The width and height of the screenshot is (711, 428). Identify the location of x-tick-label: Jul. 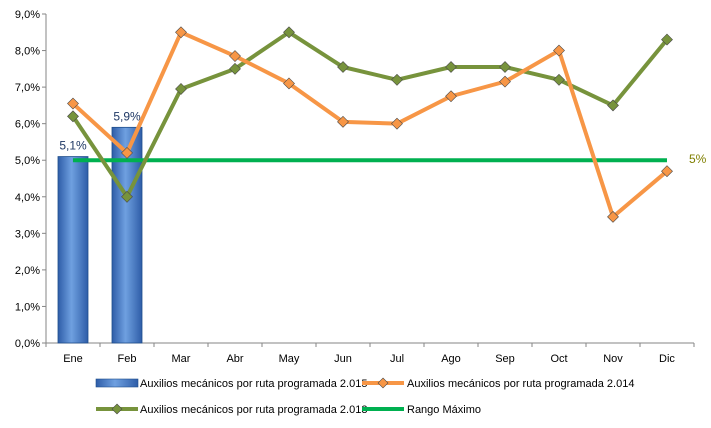
(397, 359).